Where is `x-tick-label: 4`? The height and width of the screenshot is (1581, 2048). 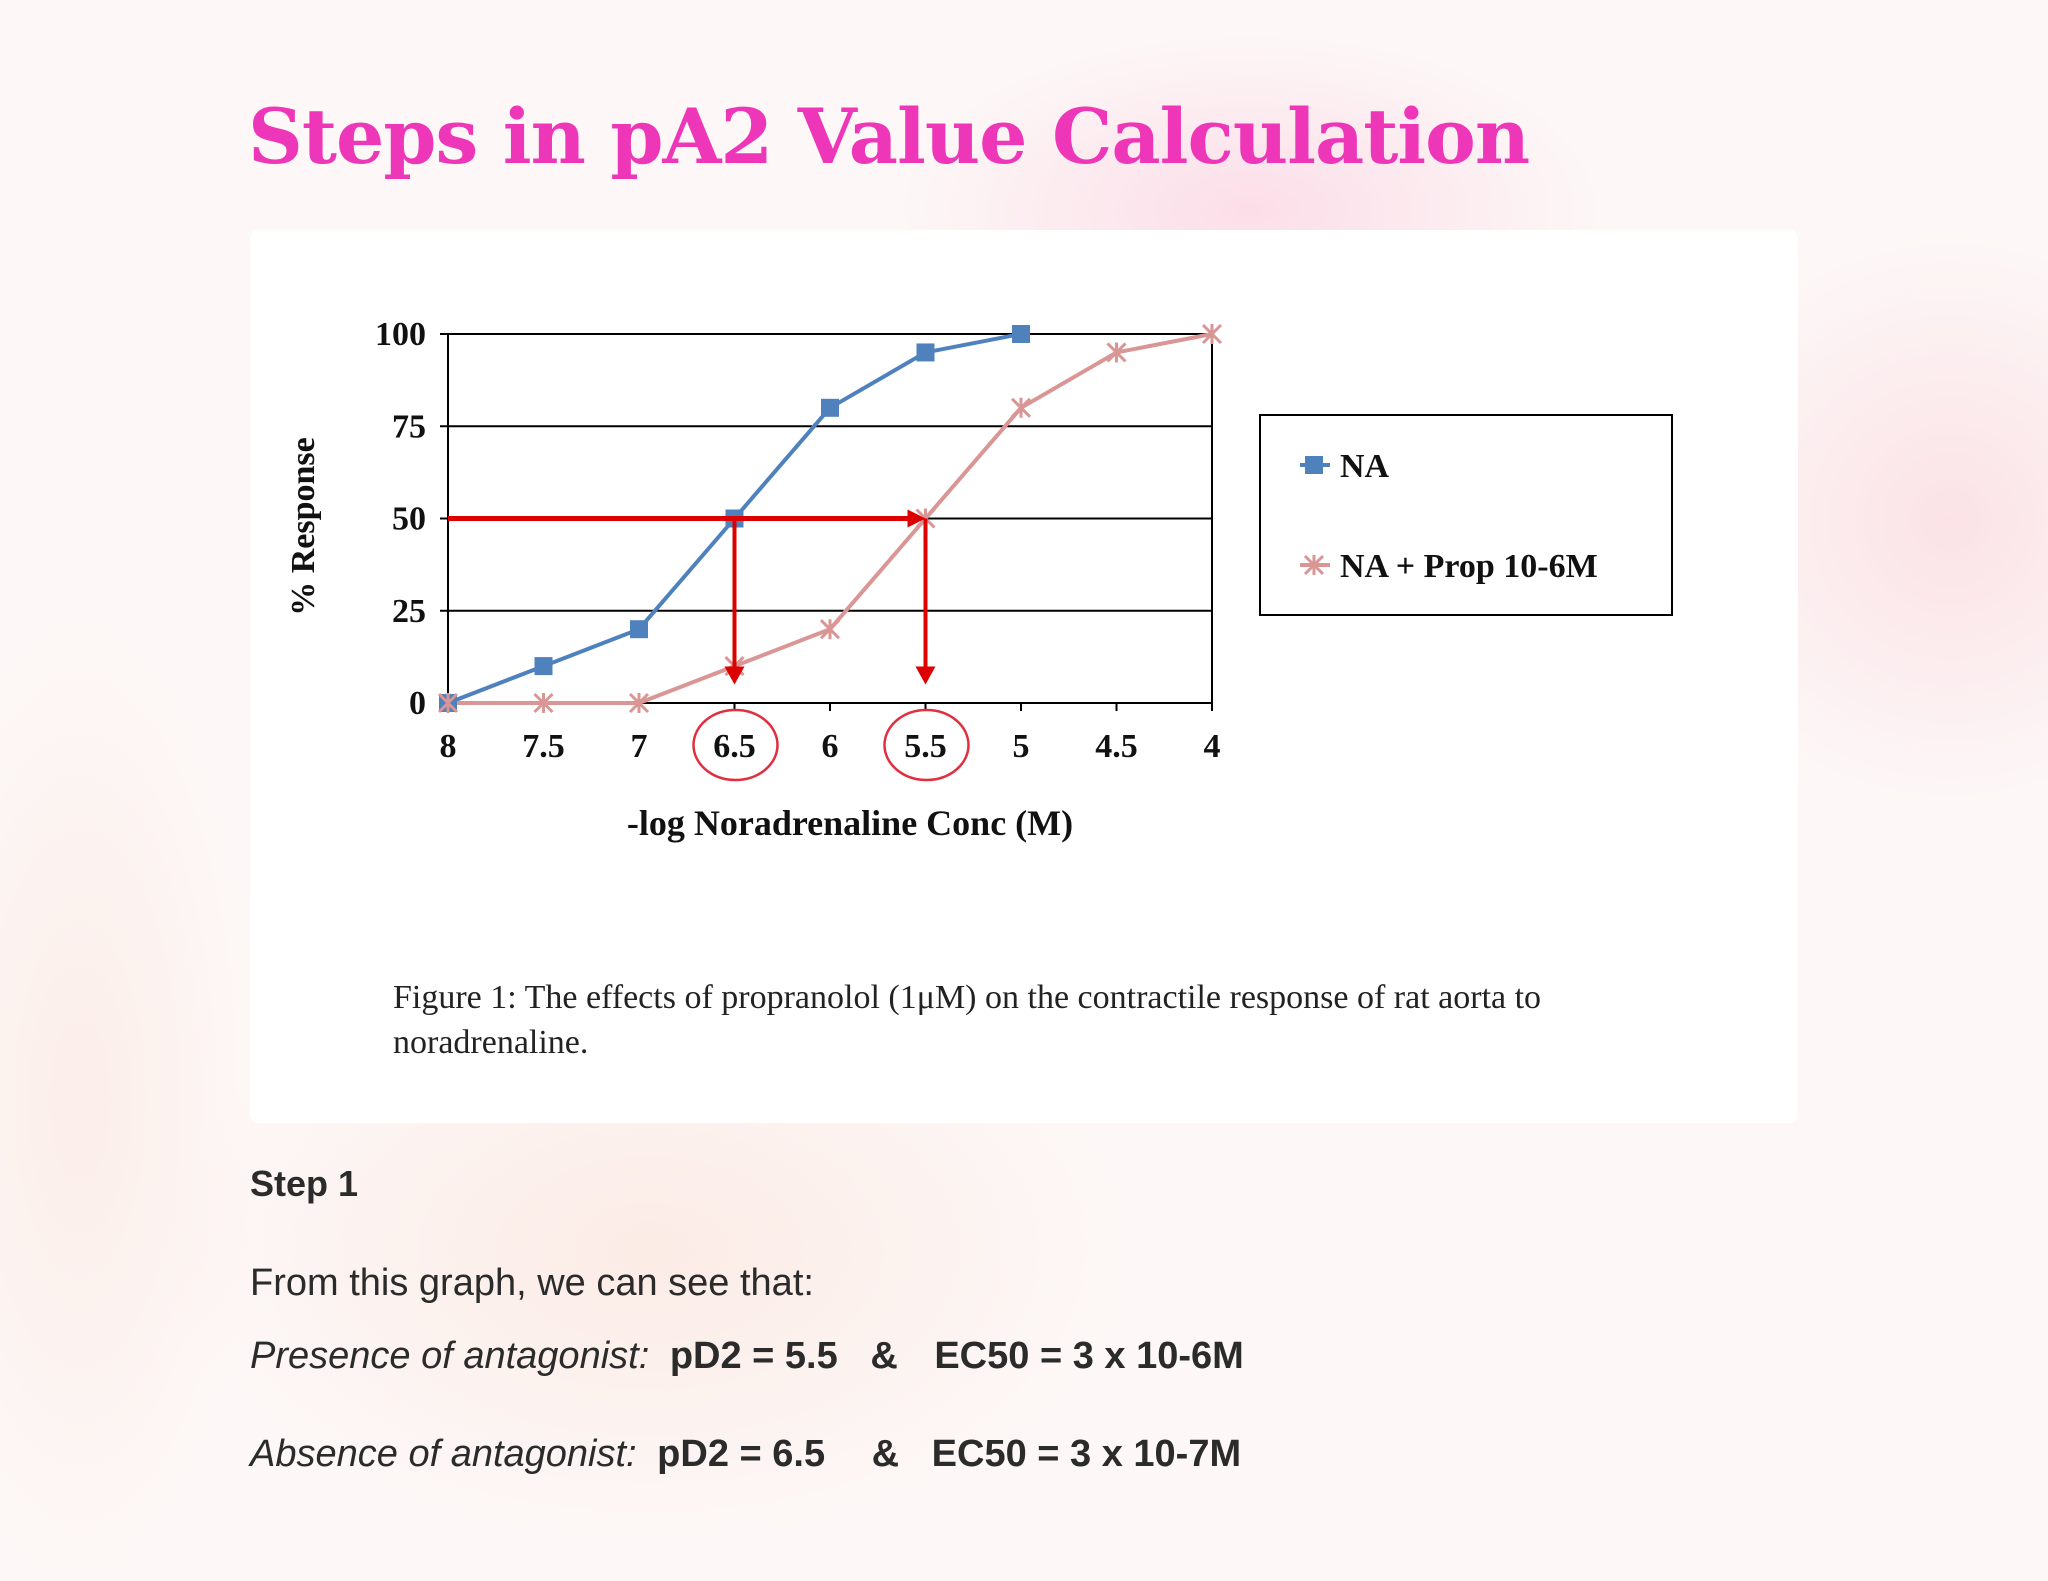 x-tick-label: 4 is located at coordinates (1212, 746).